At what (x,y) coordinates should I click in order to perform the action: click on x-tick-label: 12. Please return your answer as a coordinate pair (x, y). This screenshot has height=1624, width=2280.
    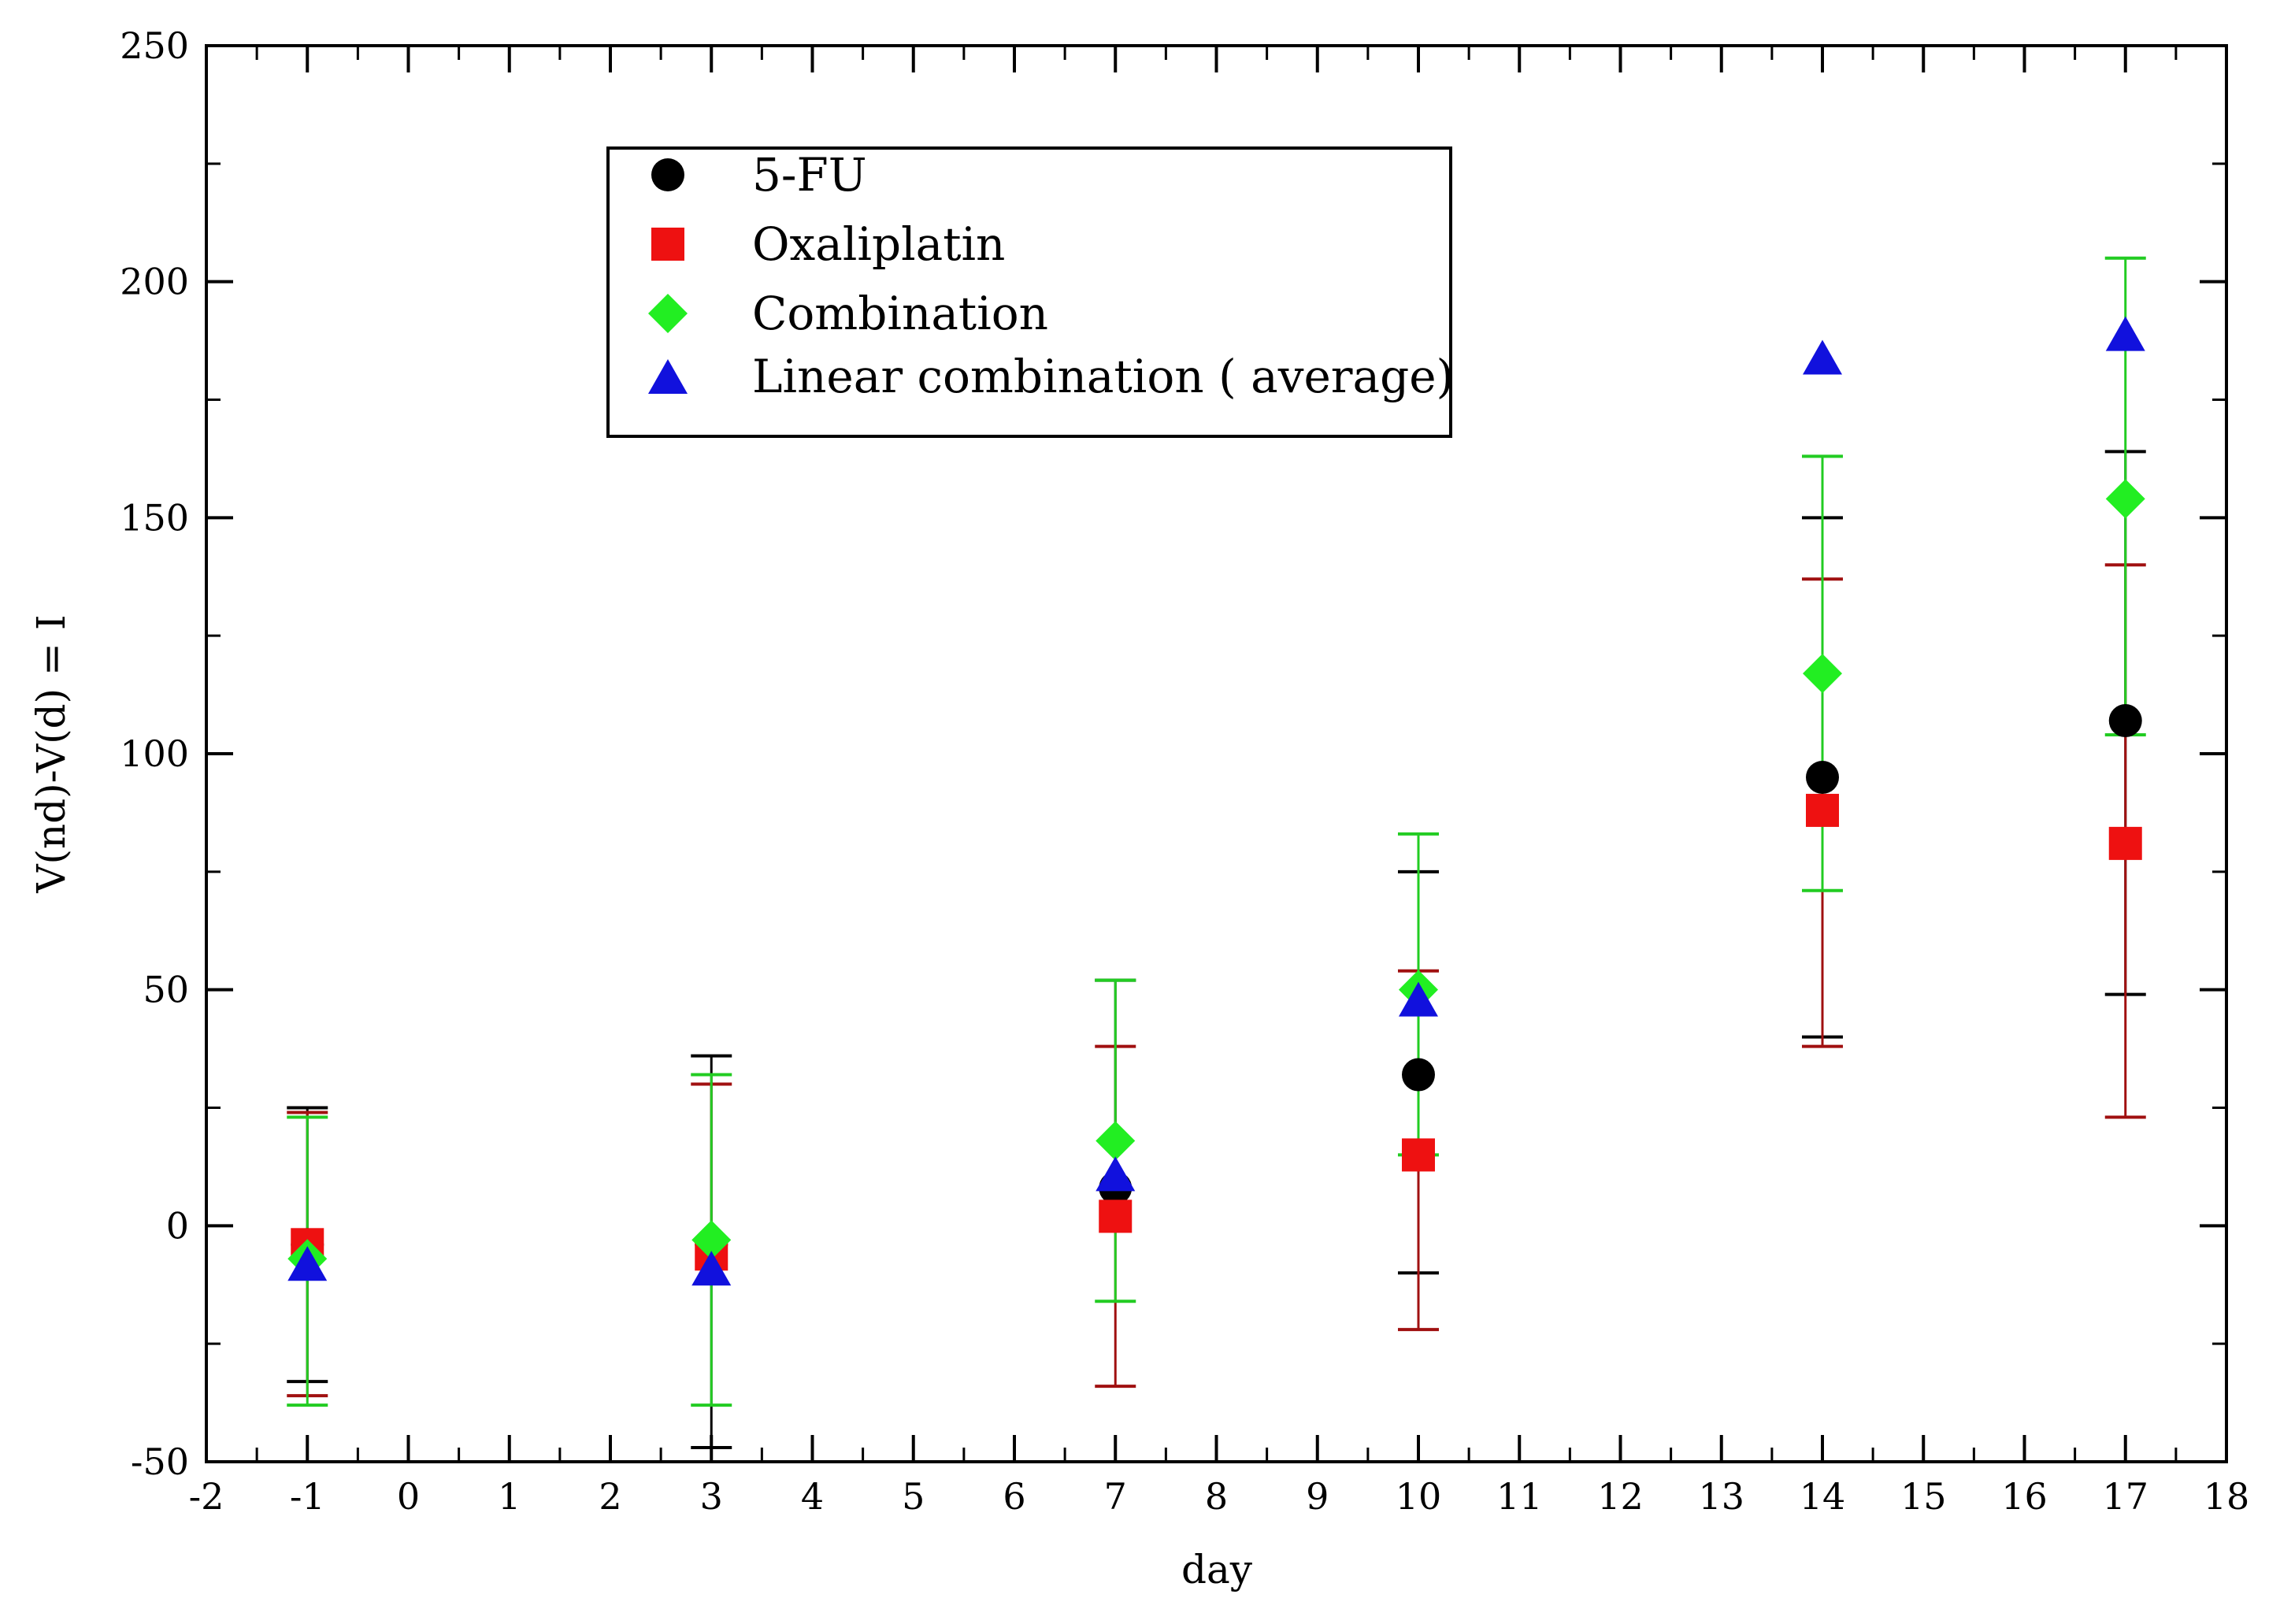
    Looking at the image, I should click on (1620, 1496).